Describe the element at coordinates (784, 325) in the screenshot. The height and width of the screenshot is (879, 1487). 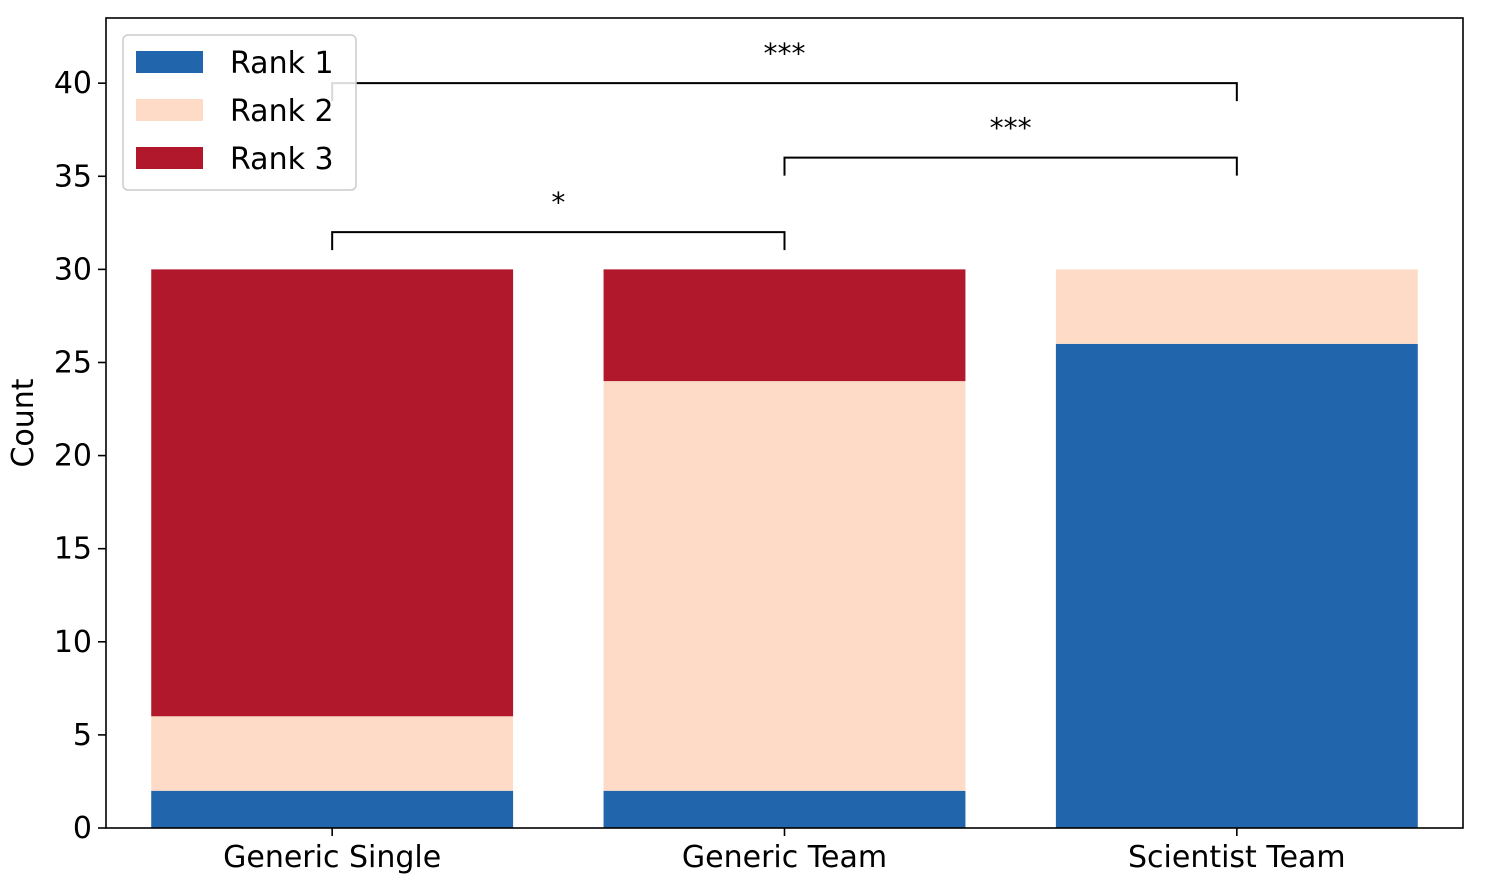
I see `bar-rank-3-generic-team` at that location.